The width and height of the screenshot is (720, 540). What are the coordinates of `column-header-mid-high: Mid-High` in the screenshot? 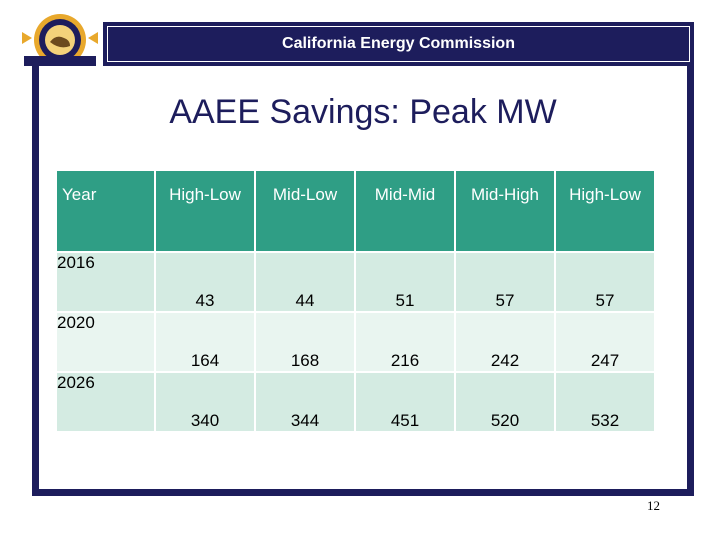 It's located at (505, 211).